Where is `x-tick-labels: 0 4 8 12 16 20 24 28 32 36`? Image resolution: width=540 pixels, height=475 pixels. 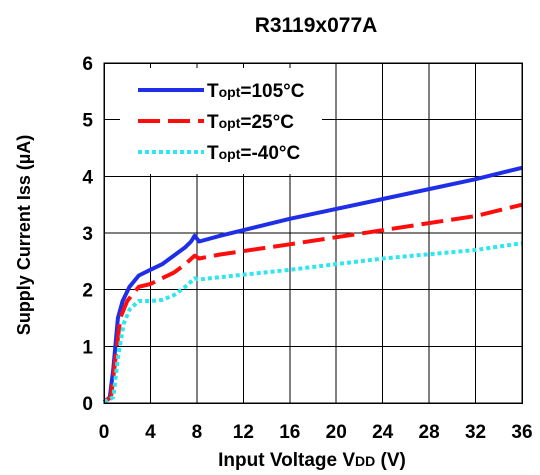 x-tick-labels: 0 4 8 12 16 20 24 28 32 36 is located at coordinates (316, 432).